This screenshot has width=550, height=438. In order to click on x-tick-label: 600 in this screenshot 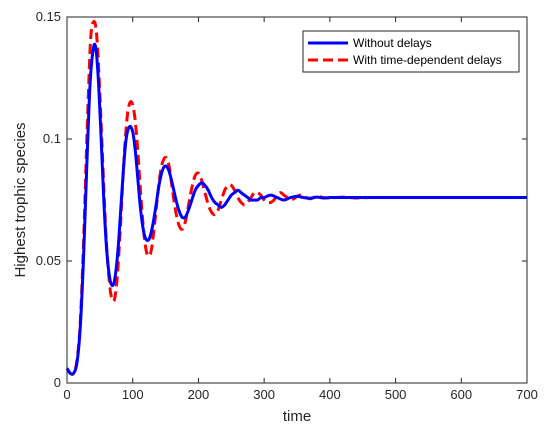, I will do `click(461, 394)`.